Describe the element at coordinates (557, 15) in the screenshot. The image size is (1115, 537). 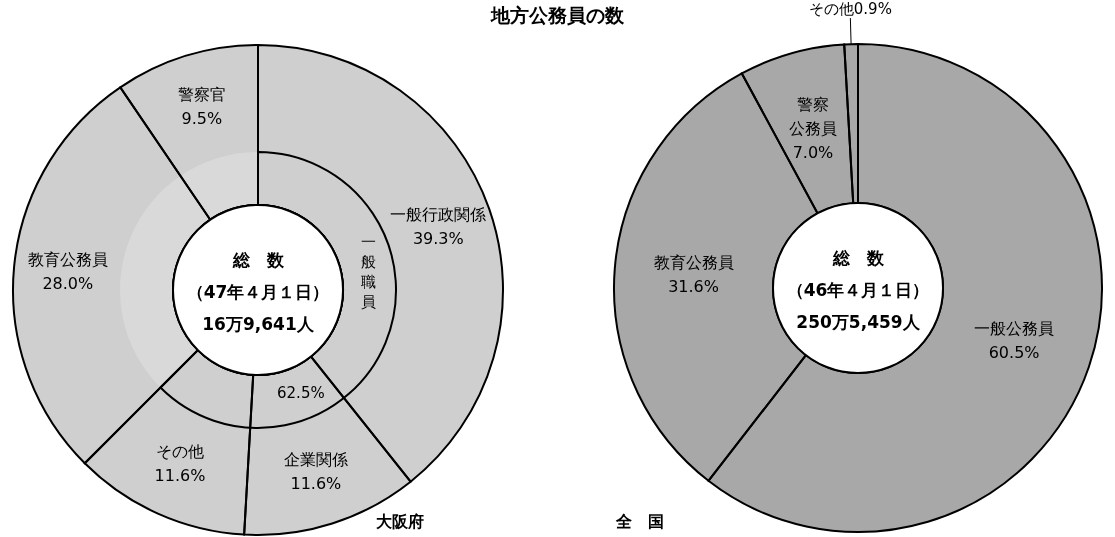
I see `text: 地方公務員の数` at that location.